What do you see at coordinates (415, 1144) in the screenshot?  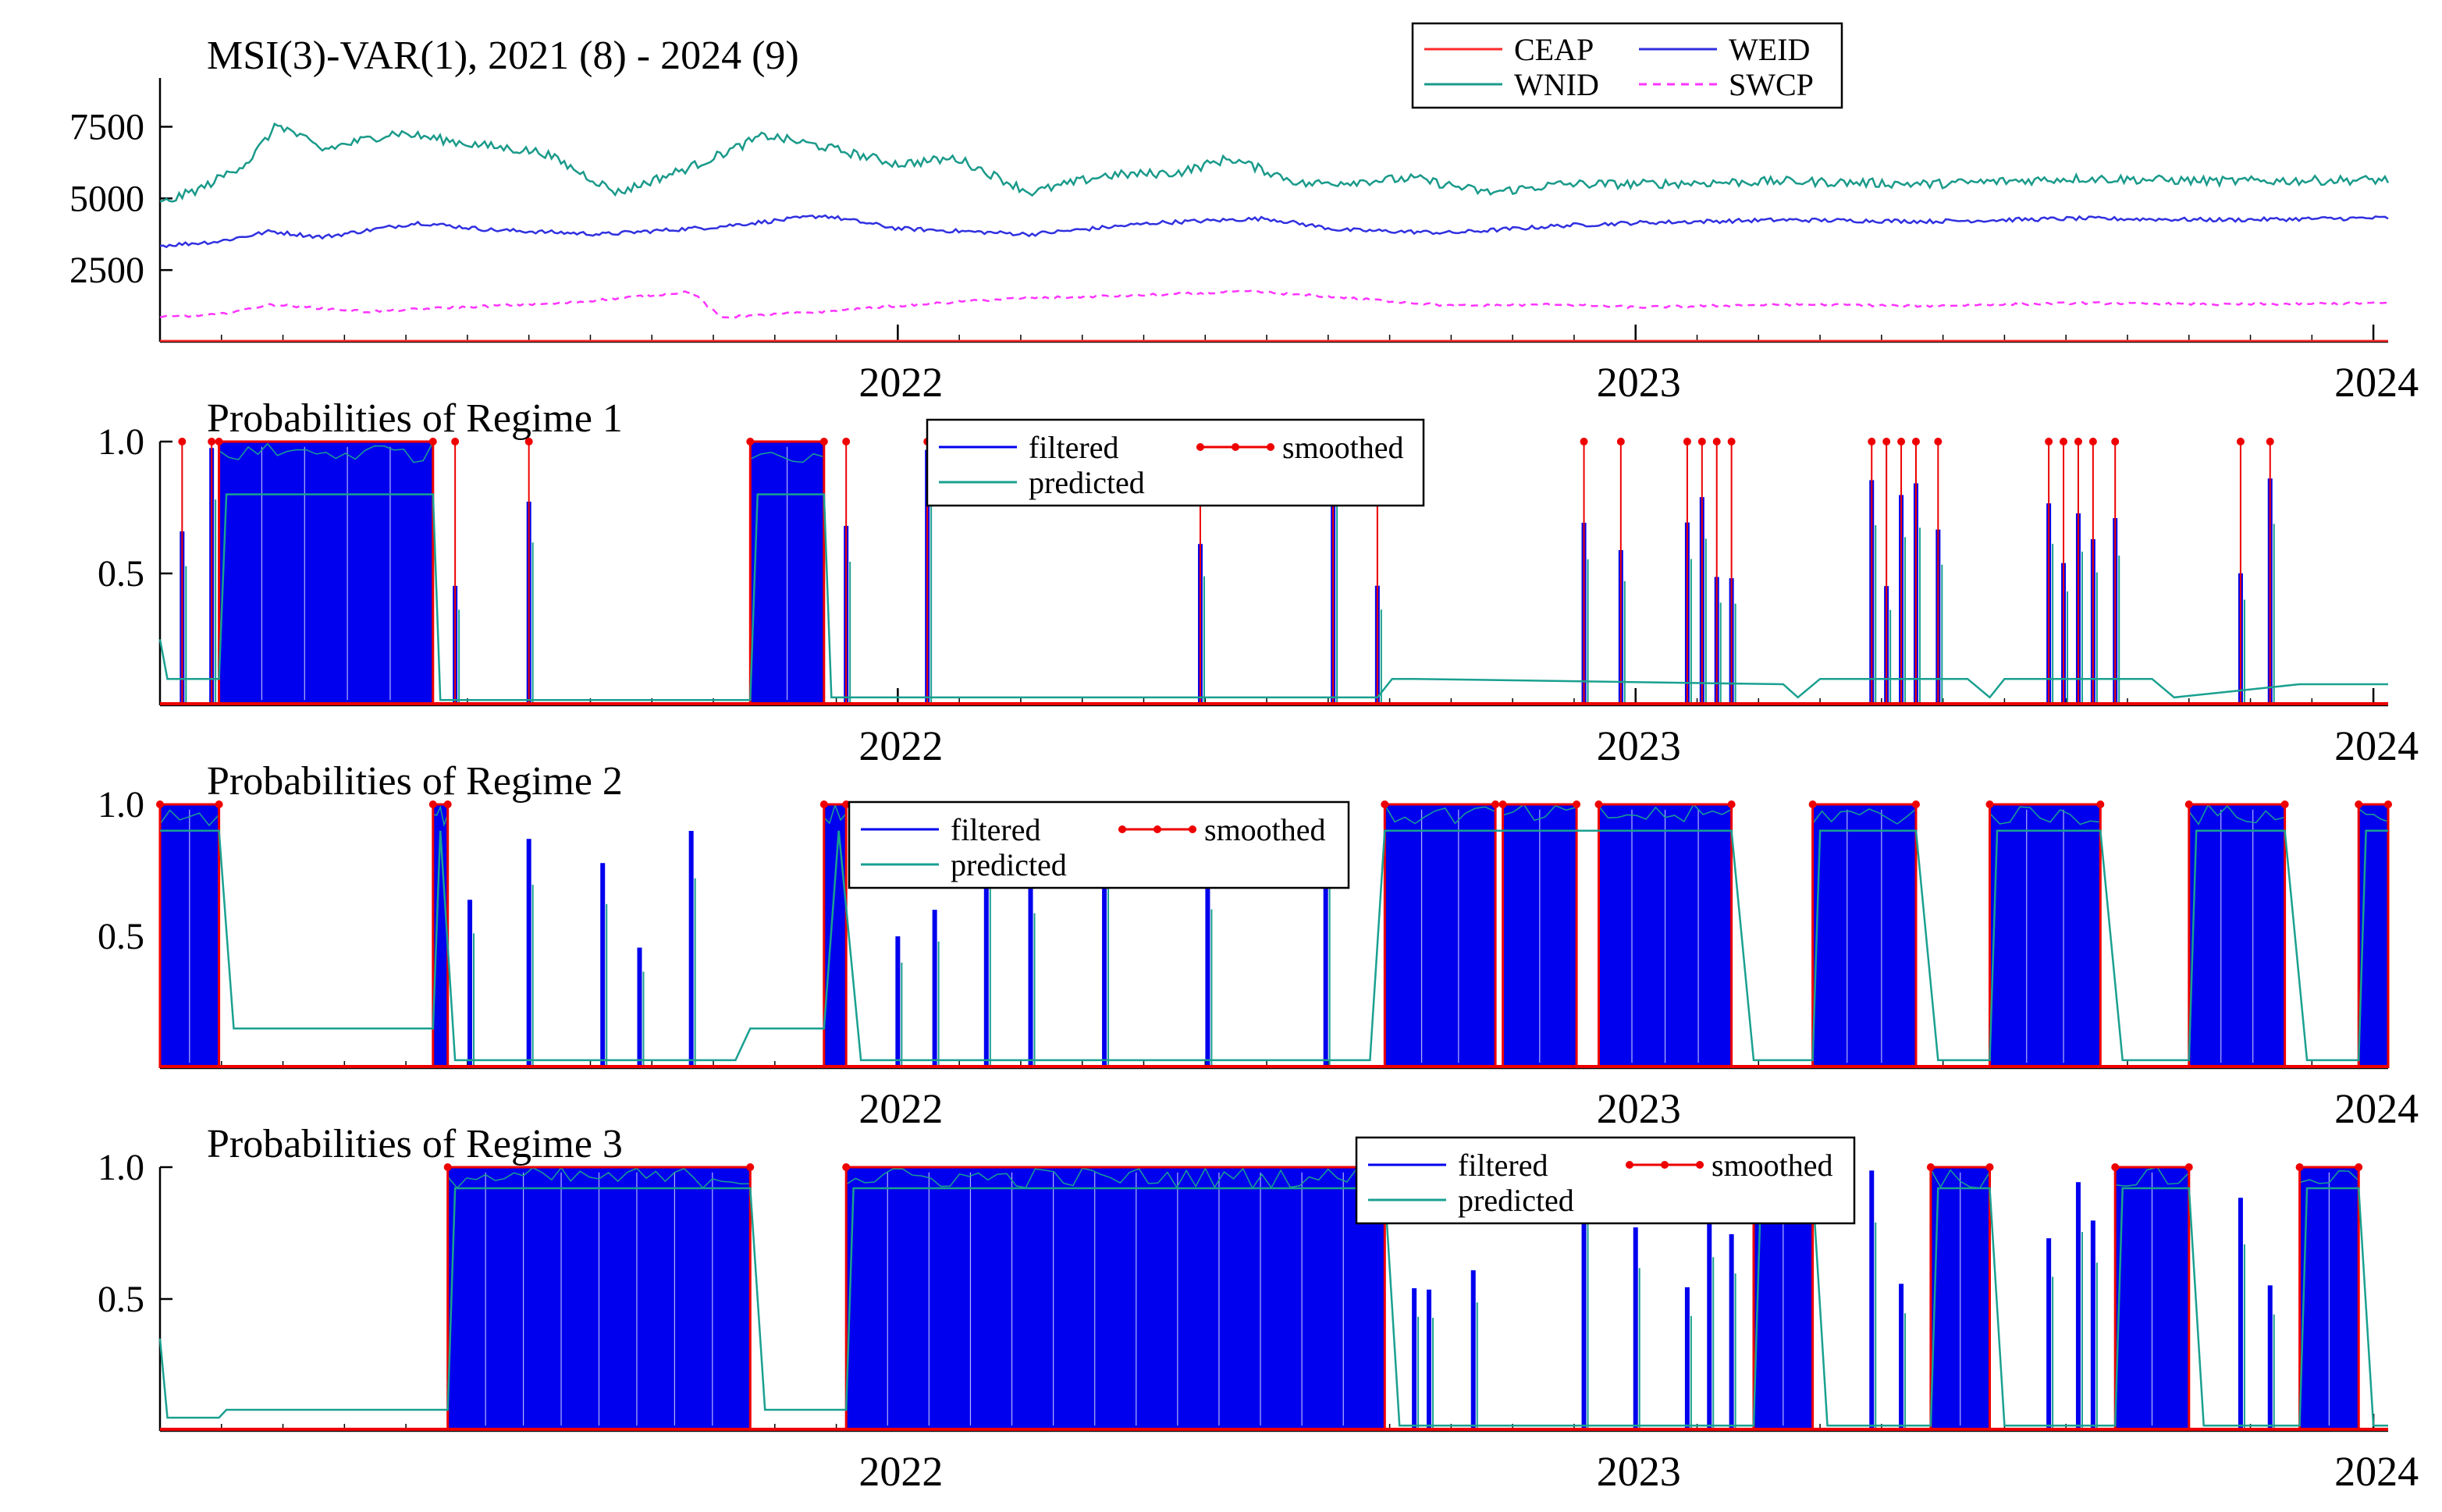 I see `panel-title: Probabilities of Regime 3` at bounding box center [415, 1144].